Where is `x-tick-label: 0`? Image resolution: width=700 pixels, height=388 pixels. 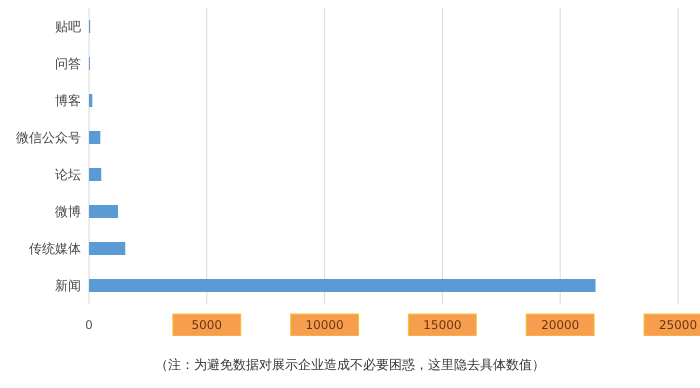
x-tick-label: 0 is located at coordinates (89, 325).